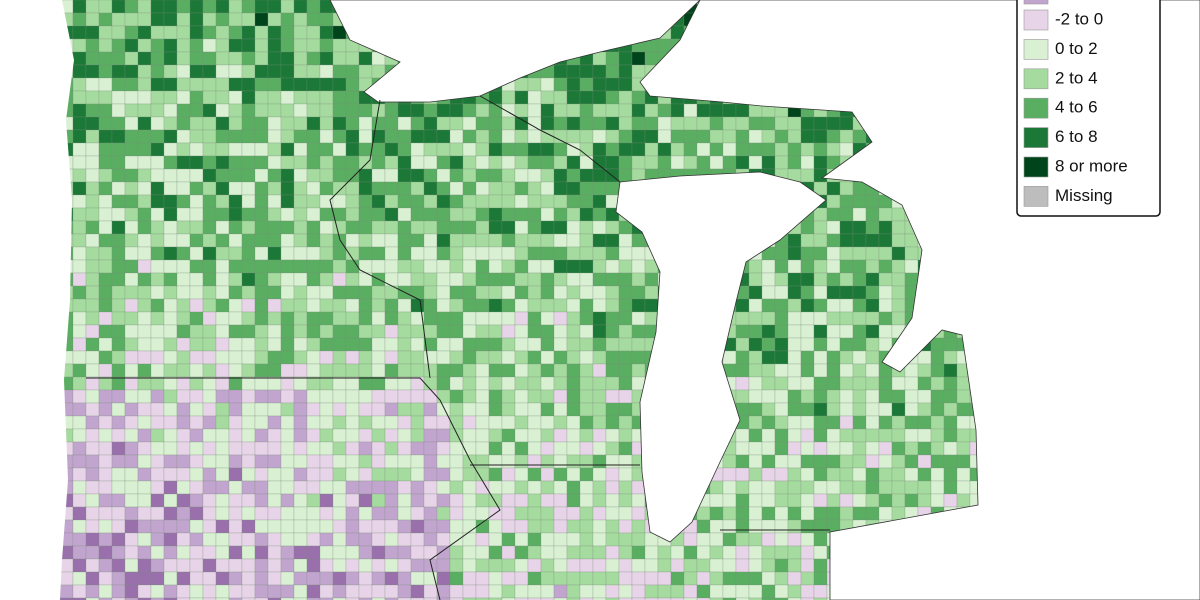 The height and width of the screenshot is (600, 1200). I want to click on legend-swatch, so click(1036, 49).